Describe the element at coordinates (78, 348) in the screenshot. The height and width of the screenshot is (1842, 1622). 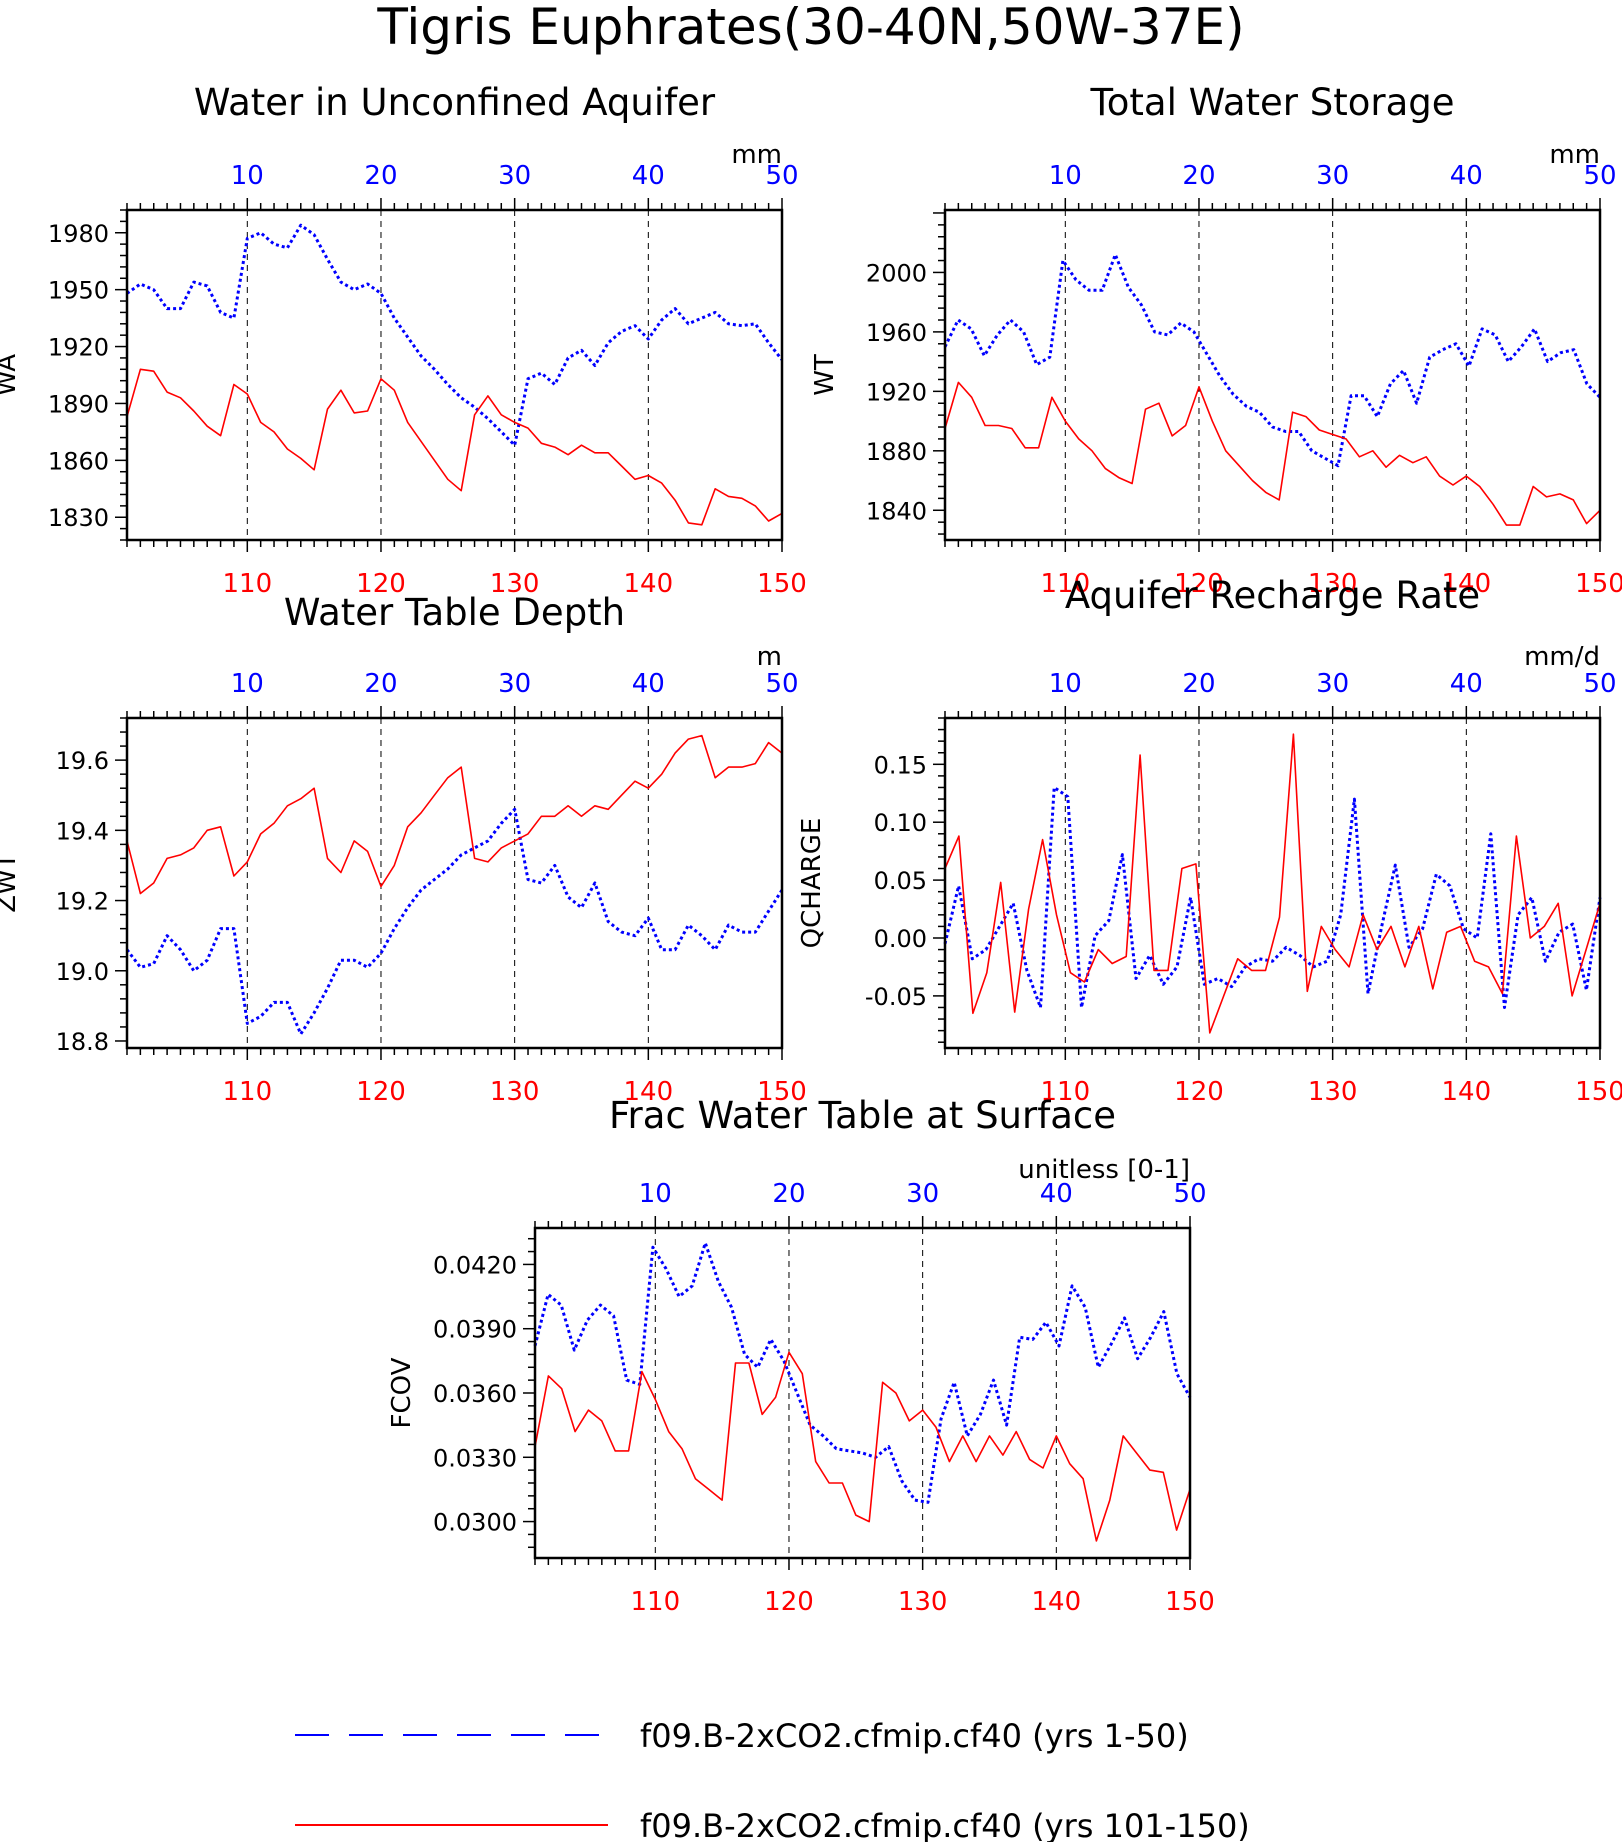
I see `y-tick-label: 1920` at that location.